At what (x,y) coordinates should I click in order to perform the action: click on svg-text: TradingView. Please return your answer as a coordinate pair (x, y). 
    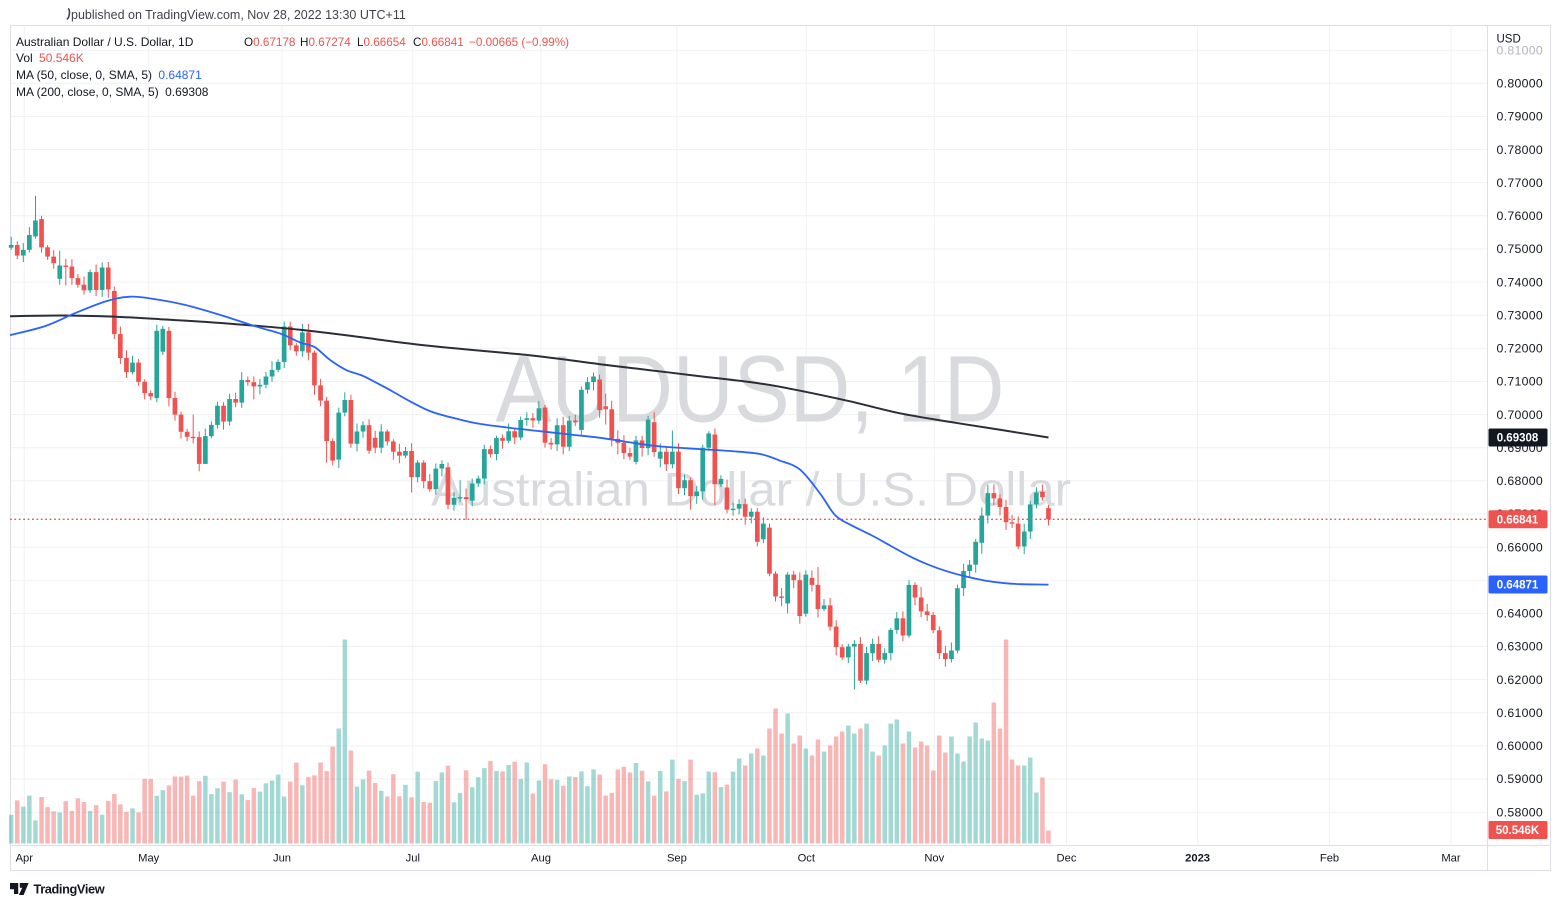
    Looking at the image, I should click on (69, 889).